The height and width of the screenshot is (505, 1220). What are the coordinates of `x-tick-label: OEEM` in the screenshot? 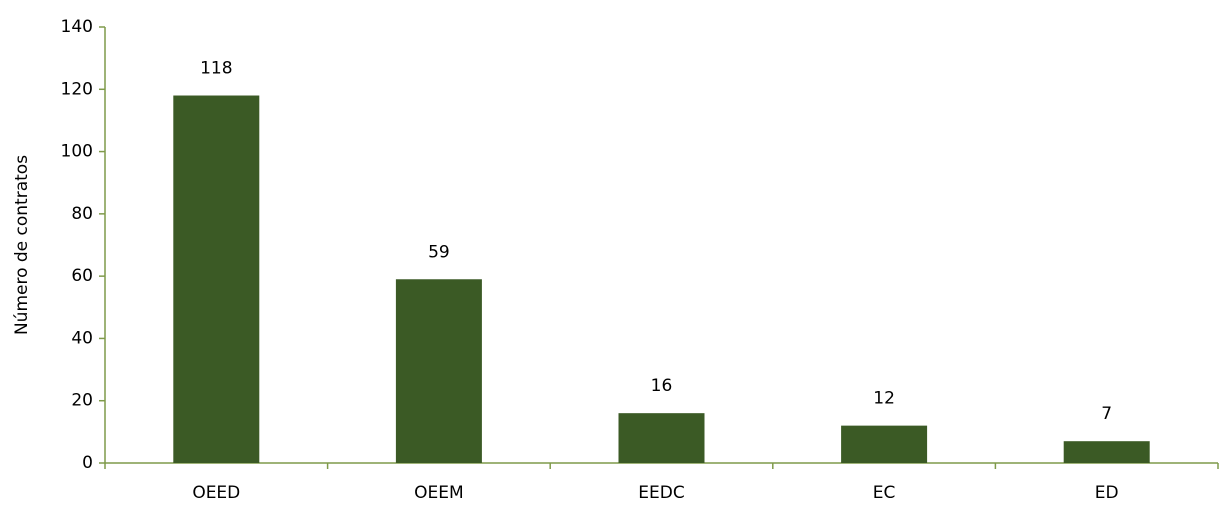 It's located at (439, 493).